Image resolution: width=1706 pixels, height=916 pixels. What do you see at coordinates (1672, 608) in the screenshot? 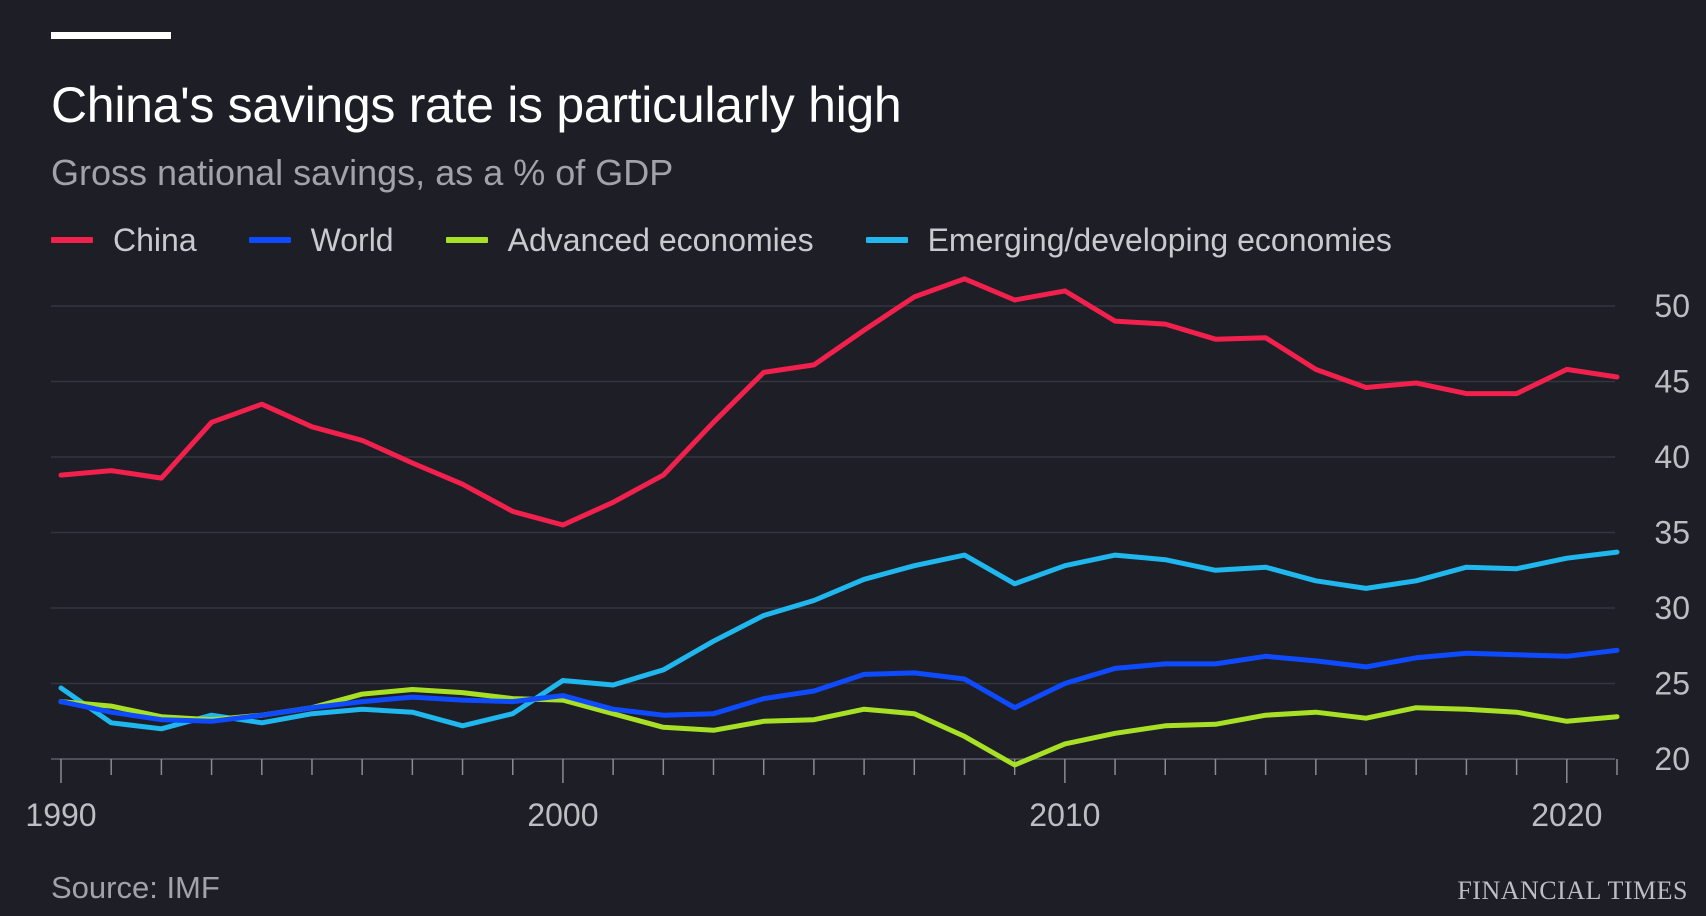
I see `y-tick-label-30: 30` at bounding box center [1672, 608].